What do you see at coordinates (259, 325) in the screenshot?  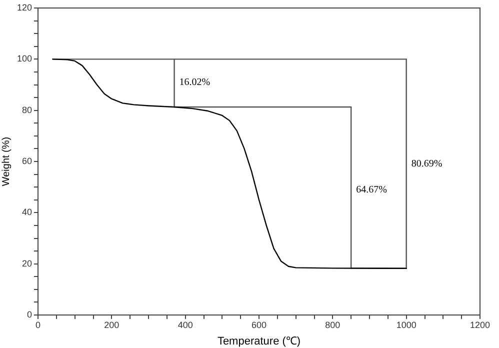 I see `x-tick-label: 600` at bounding box center [259, 325].